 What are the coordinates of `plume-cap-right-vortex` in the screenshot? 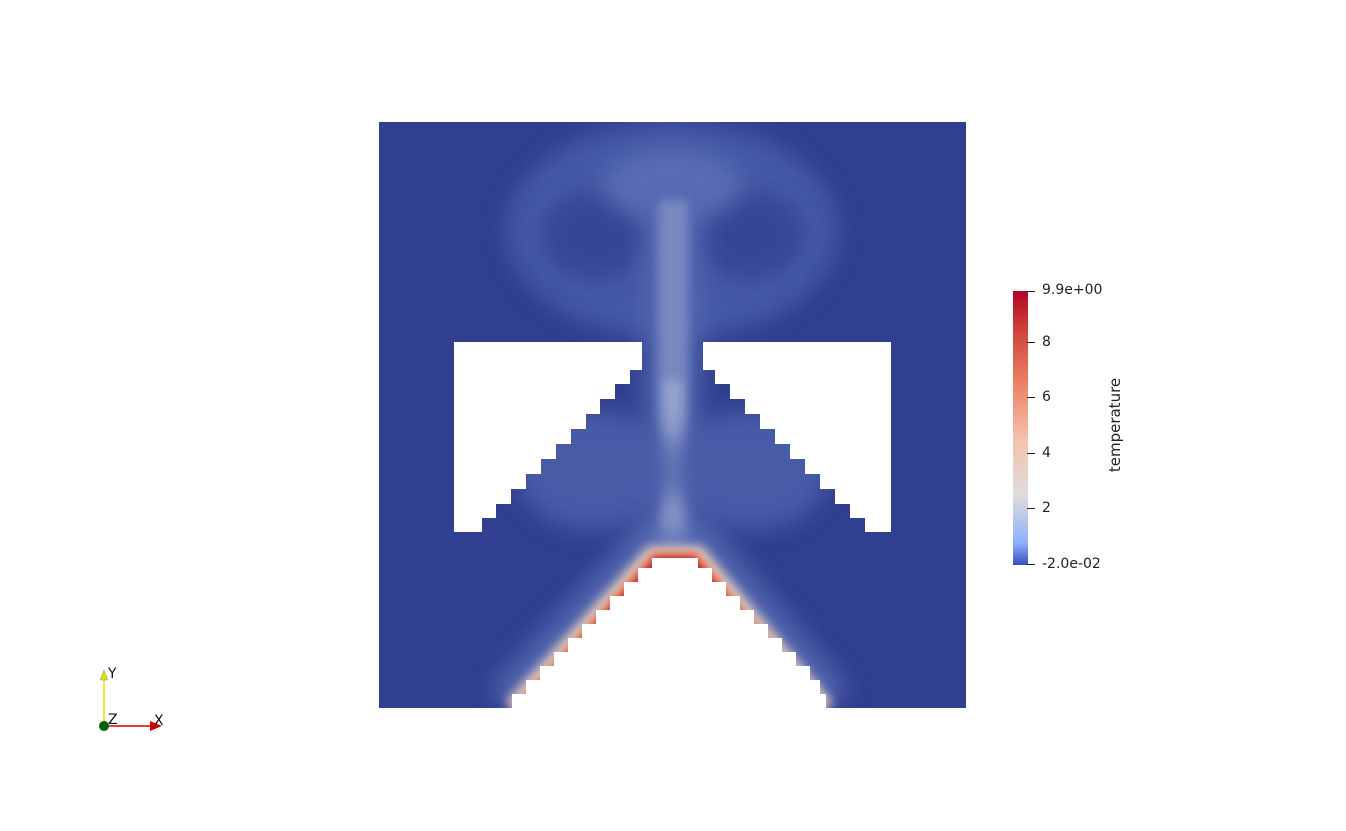 It's located at (750, 235).